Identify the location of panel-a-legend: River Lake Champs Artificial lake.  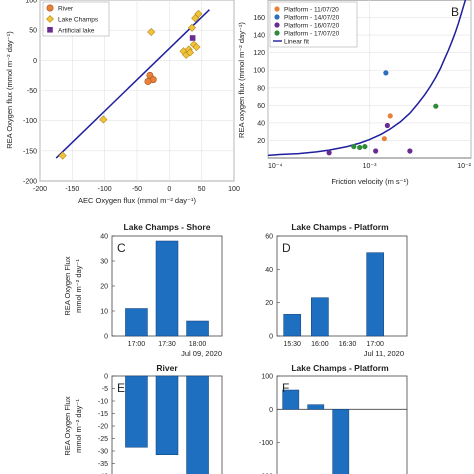
(76, 19).